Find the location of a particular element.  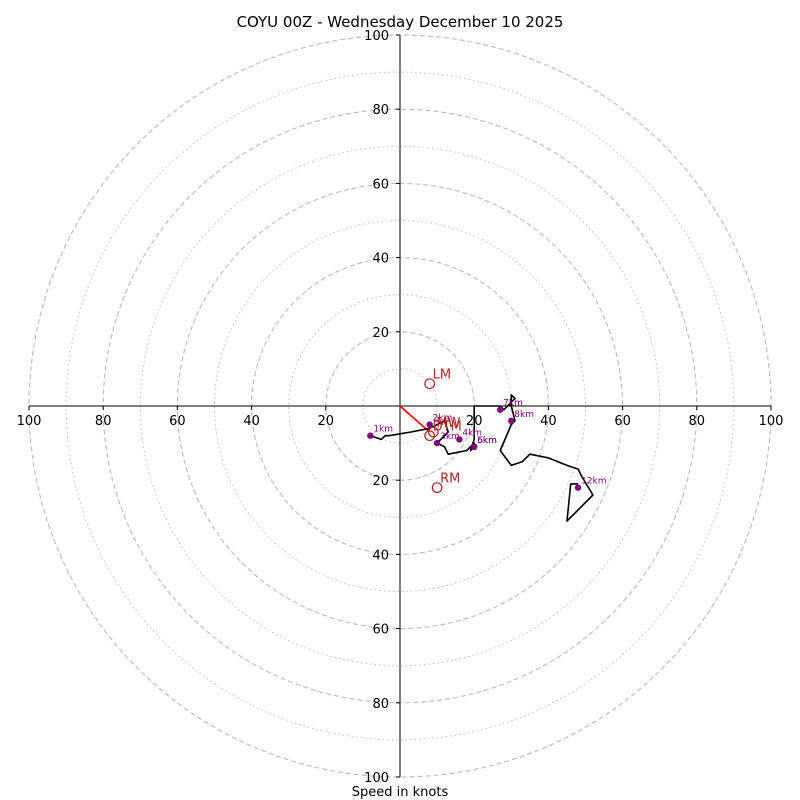

height-marker-label: 2km is located at coordinates (443, 419).